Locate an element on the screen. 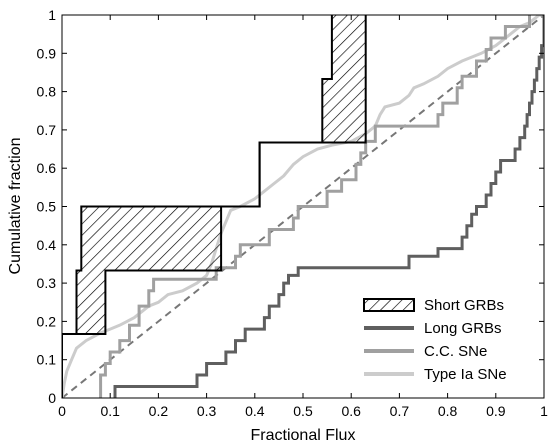 This screenshot has height=446, width=554. x-tick-label: 0.9 is located at coordinates (496, 411).